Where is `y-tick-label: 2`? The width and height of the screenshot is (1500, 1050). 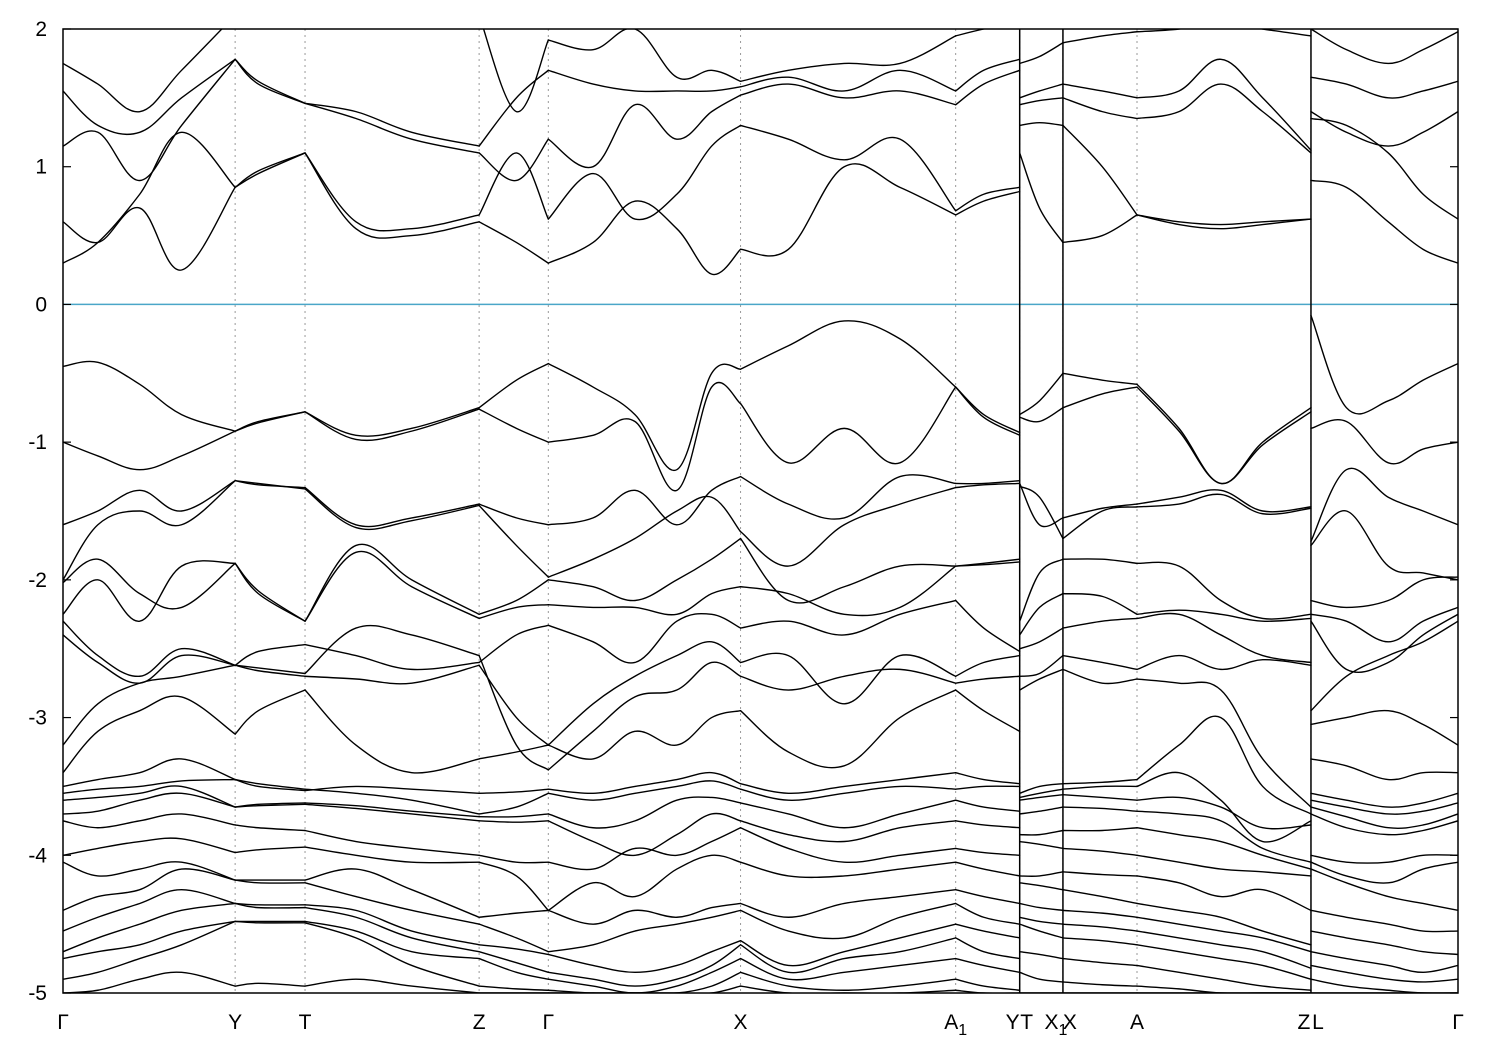
y-tick-label: 2 is located at coordinates (41, 29).